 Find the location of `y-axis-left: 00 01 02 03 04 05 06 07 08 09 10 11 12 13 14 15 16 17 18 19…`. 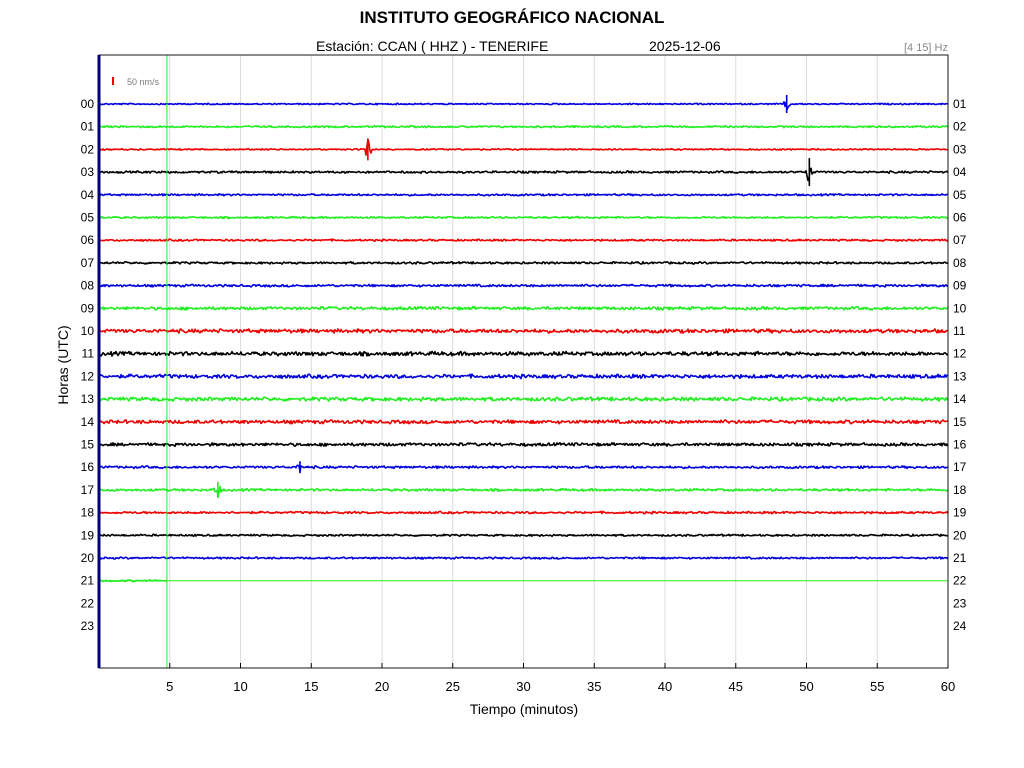

y-axis-left: 00 01 02 03 04 05 06 07 08 09 10 11 12 13 14 15 16 17 18 19… is located at coordinates (88, 365).